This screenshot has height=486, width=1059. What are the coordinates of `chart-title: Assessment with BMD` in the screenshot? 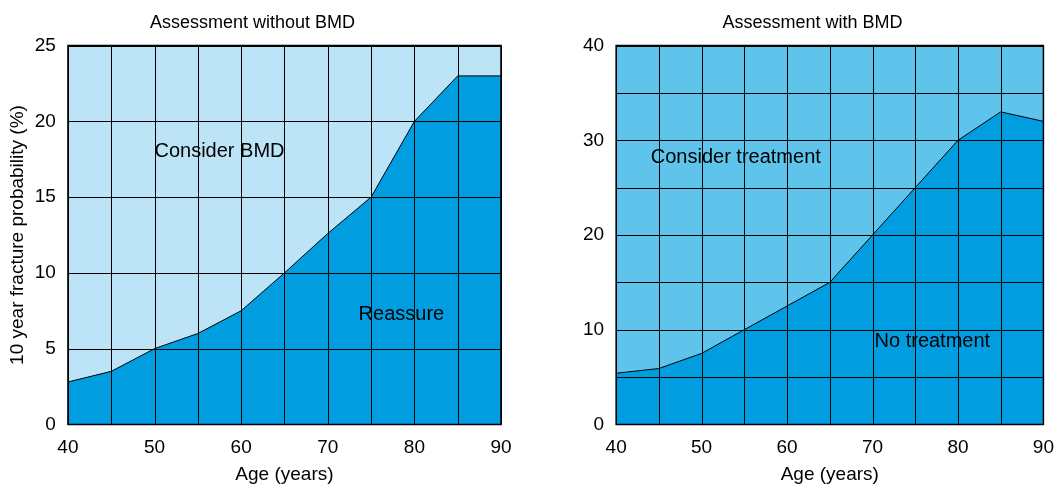 It's located at (812, 21).